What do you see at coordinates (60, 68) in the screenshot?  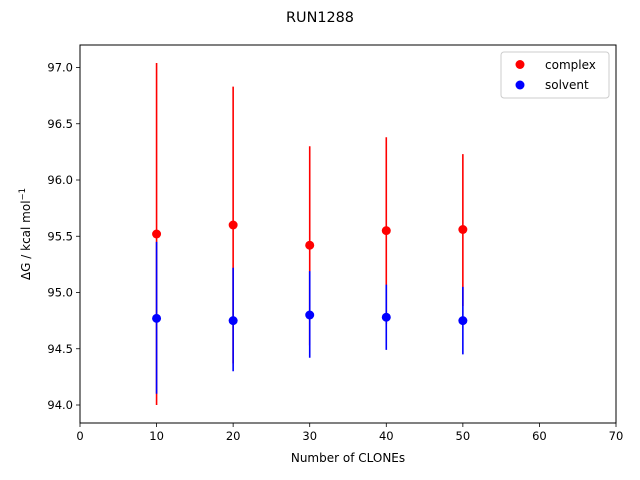 I see `y-tick-label: 97.0` at bounding box center [60, 68].